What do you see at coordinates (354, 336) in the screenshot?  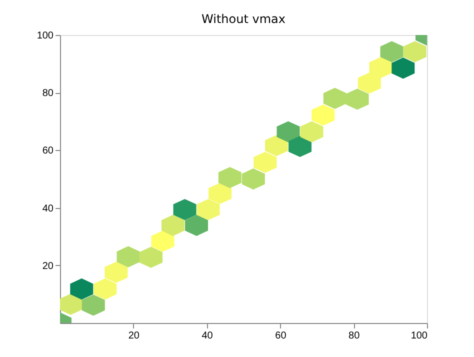 I see `x-tick-label: 80` at bounding box center [354, 336].